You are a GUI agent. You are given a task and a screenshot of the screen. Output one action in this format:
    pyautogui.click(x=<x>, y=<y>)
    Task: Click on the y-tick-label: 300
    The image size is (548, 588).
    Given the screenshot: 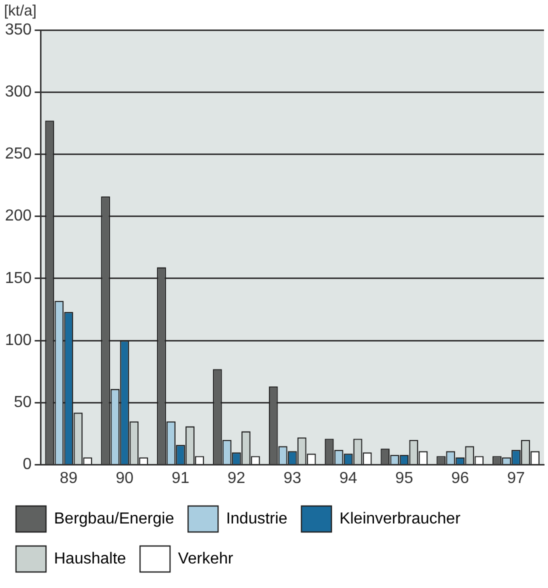 What is the action you would take?
    pyautogui.click(x=18, y=92)
    